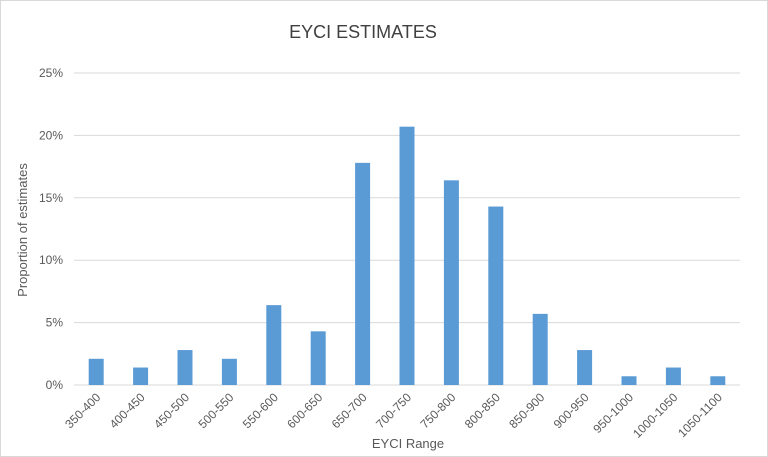 This screenshot has height=457, width=768. What do you see at coordinates (363, 32) in the screenshot?
I see `chart-title: EYCI ESTIMATES` at bounding box center [363, 32].